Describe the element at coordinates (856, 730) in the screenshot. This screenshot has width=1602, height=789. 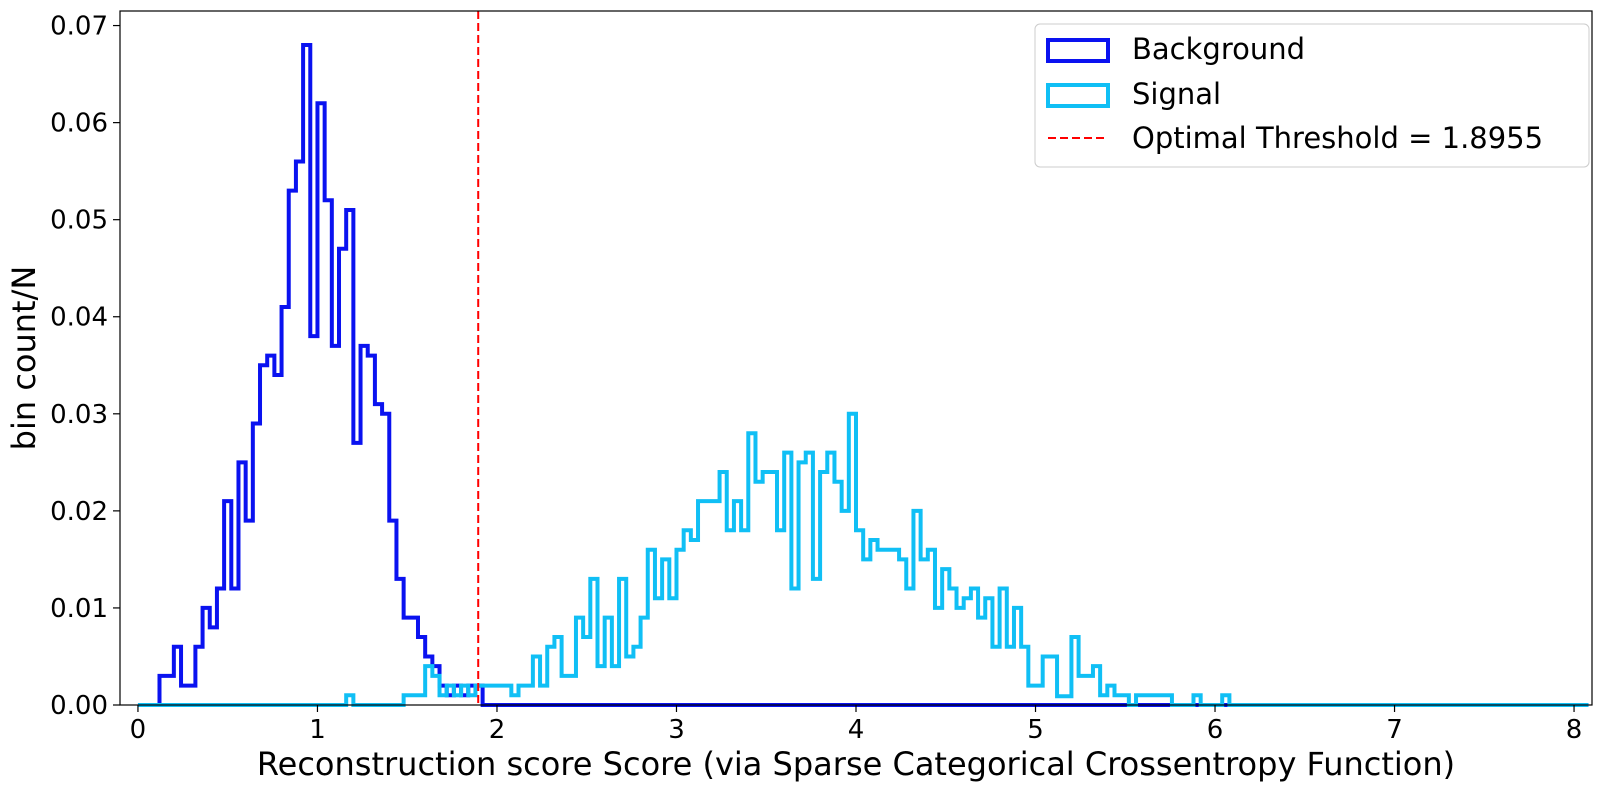
I see `x-tick-label: 4` at that location.